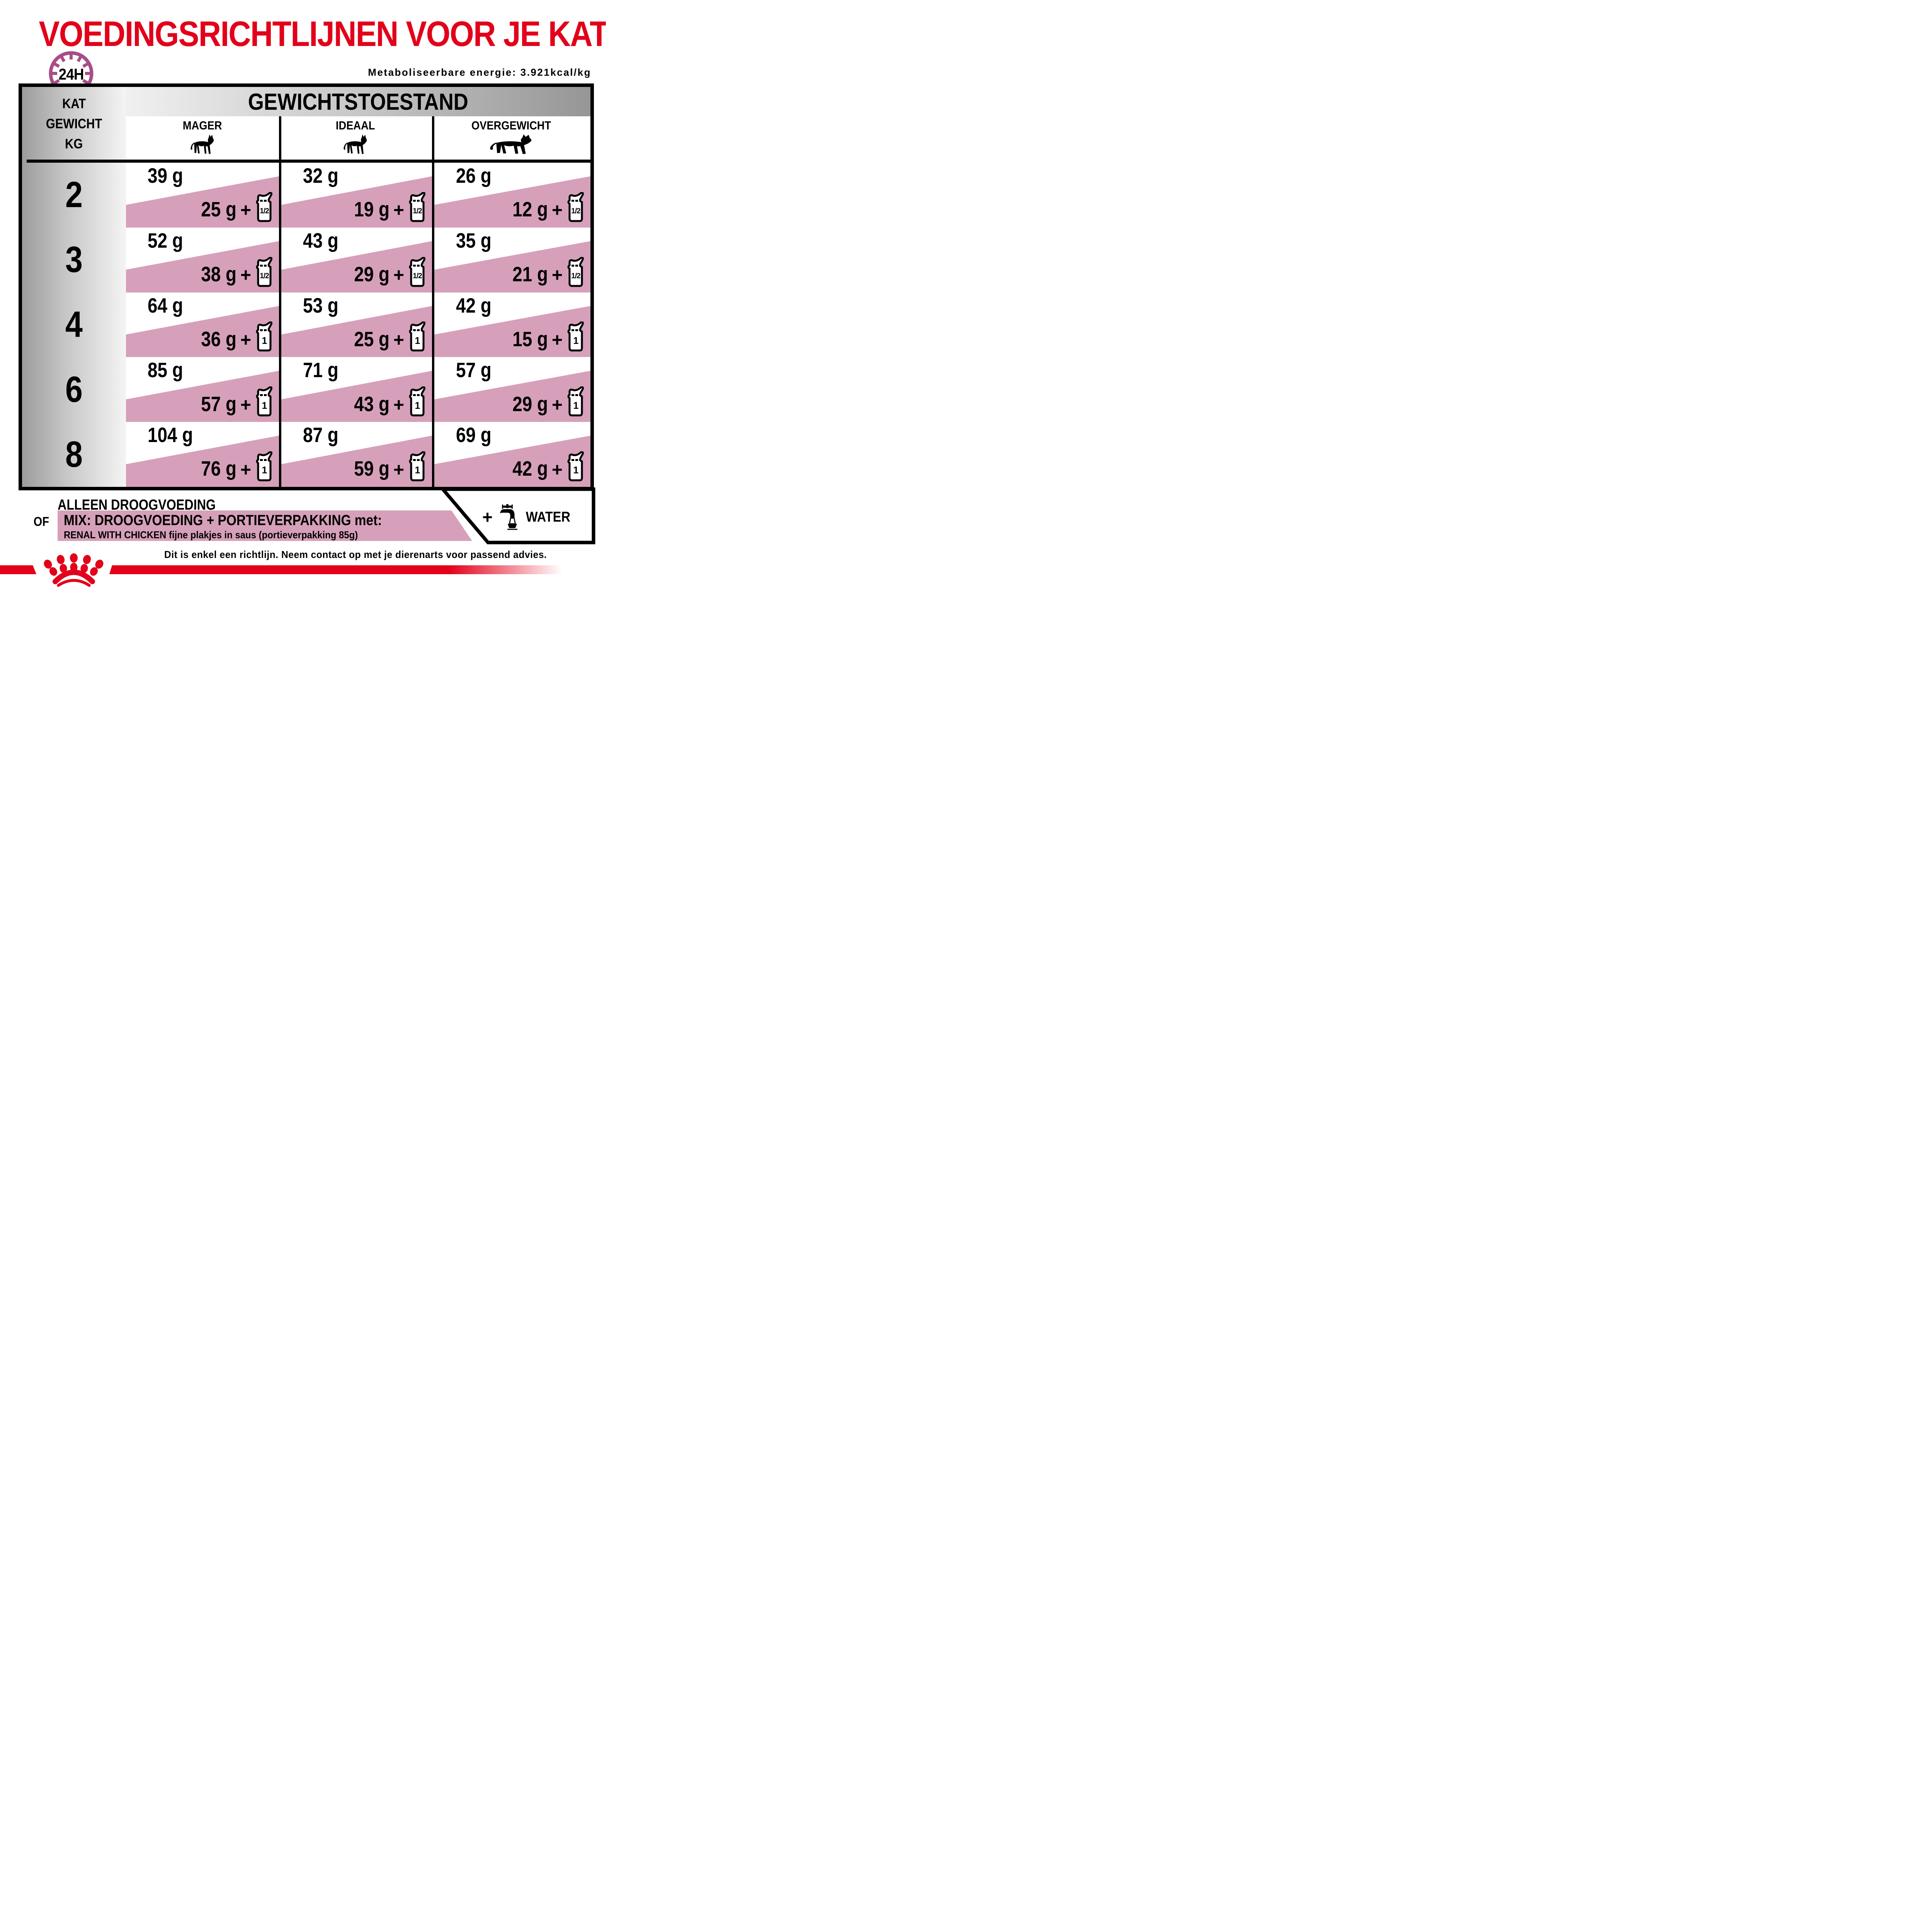  Describe the element at coordinates (356, 196) in the screenshot. I see `cell-ideaal: 32 g 19 g + 1/2` at that location.